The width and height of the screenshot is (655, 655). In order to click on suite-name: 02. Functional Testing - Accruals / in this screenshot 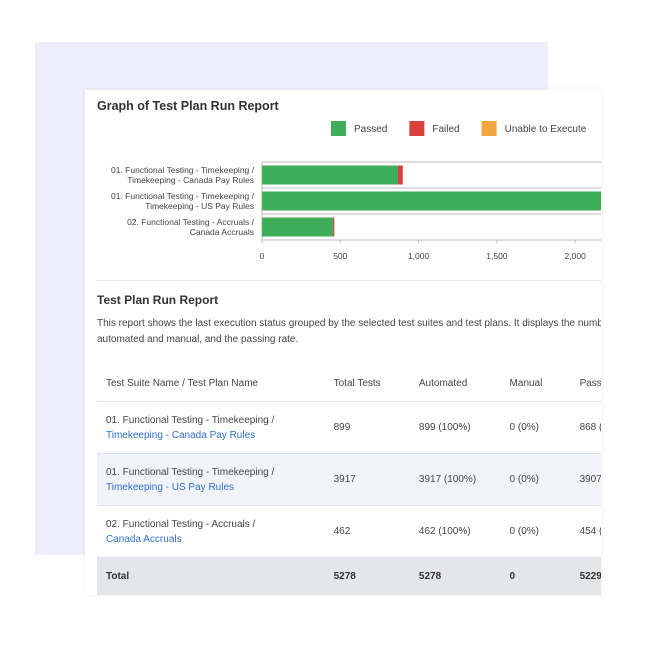, I will do `click(181, 524)`.